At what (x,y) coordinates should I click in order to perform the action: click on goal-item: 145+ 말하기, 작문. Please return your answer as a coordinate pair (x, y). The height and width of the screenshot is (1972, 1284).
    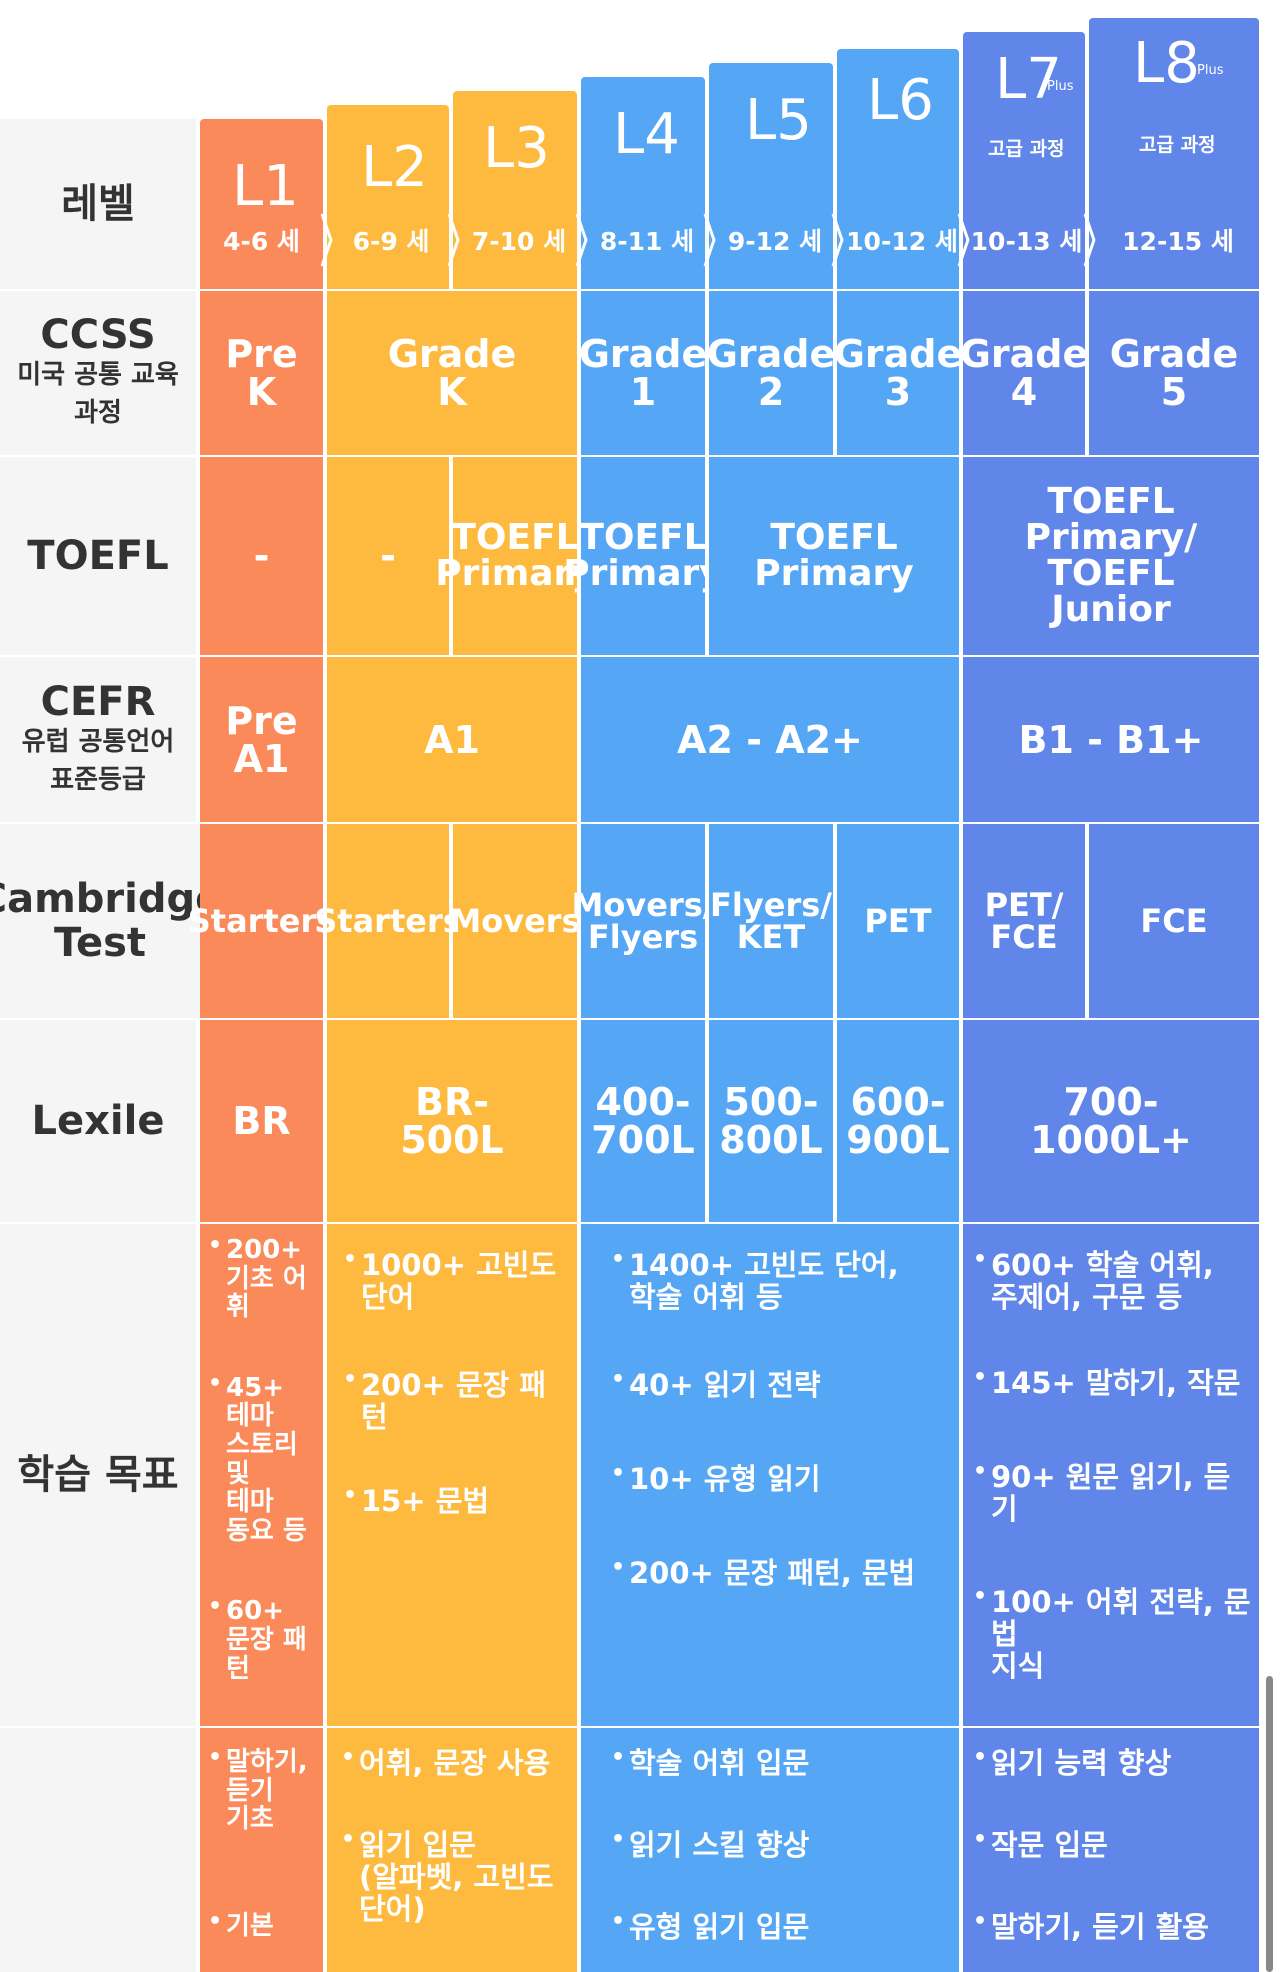
    Looking at the image, I should click on (1105, 1383).